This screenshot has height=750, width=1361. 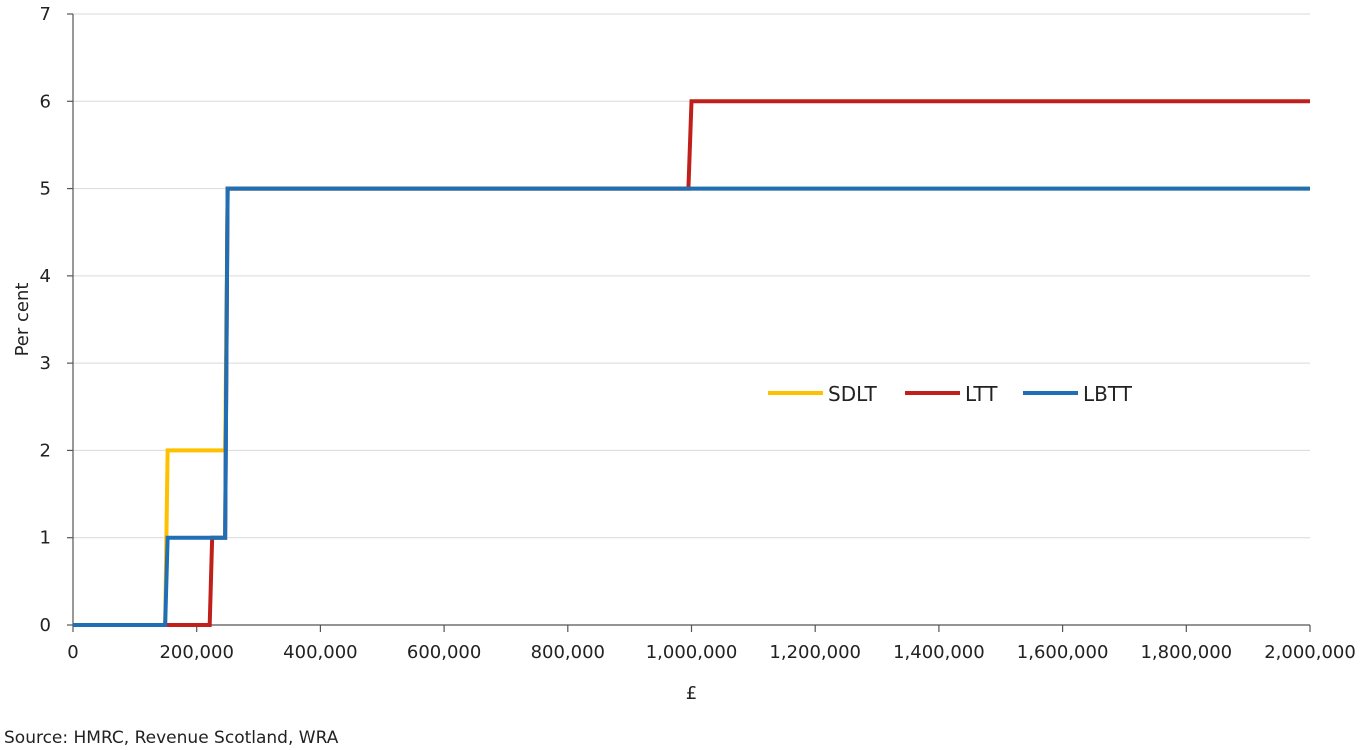 What do you see at coordinates (45, 450) in the screenshot?
I see `y-tick-label: 2` at bounding box center [45, 450].